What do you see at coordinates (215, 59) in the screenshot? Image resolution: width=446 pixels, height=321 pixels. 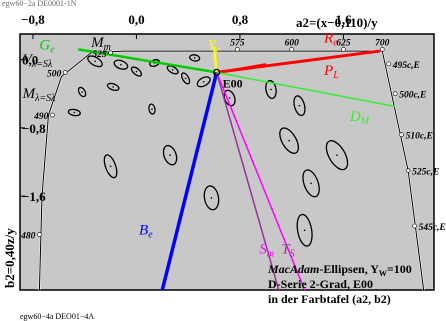 I see `color-line-ye` at bounding box center [215, 59].